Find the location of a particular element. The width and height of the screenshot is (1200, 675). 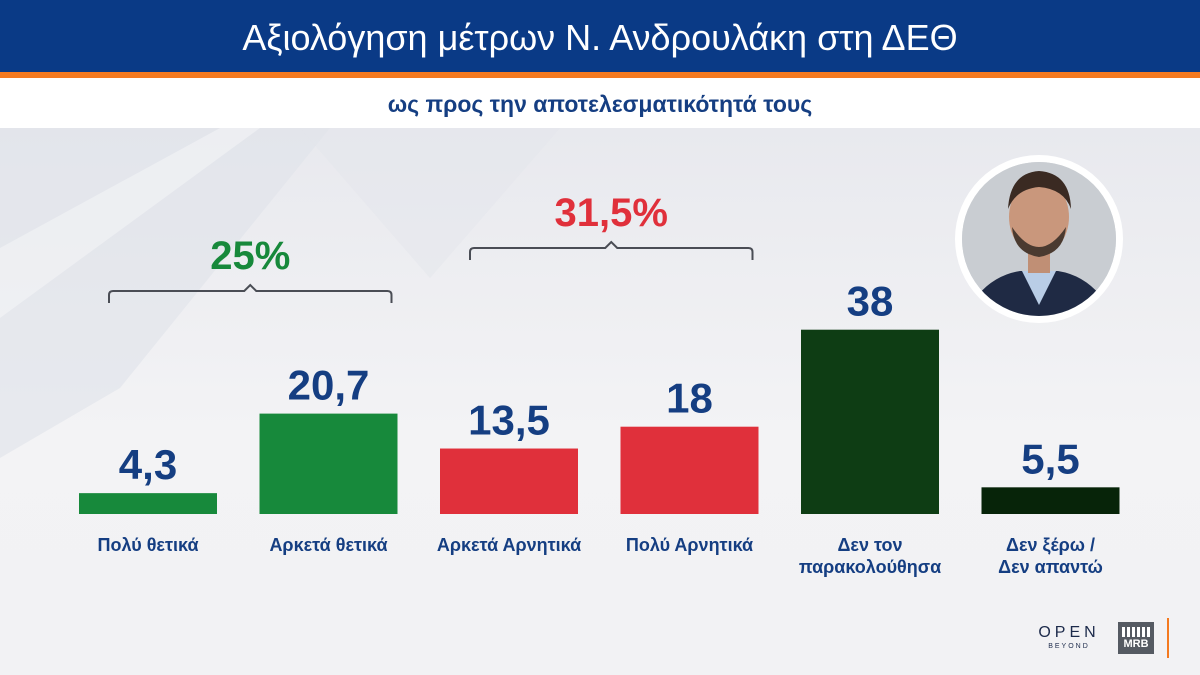

category-label: Αρκετά Αρνητικά is located at coordinates (509, 545).